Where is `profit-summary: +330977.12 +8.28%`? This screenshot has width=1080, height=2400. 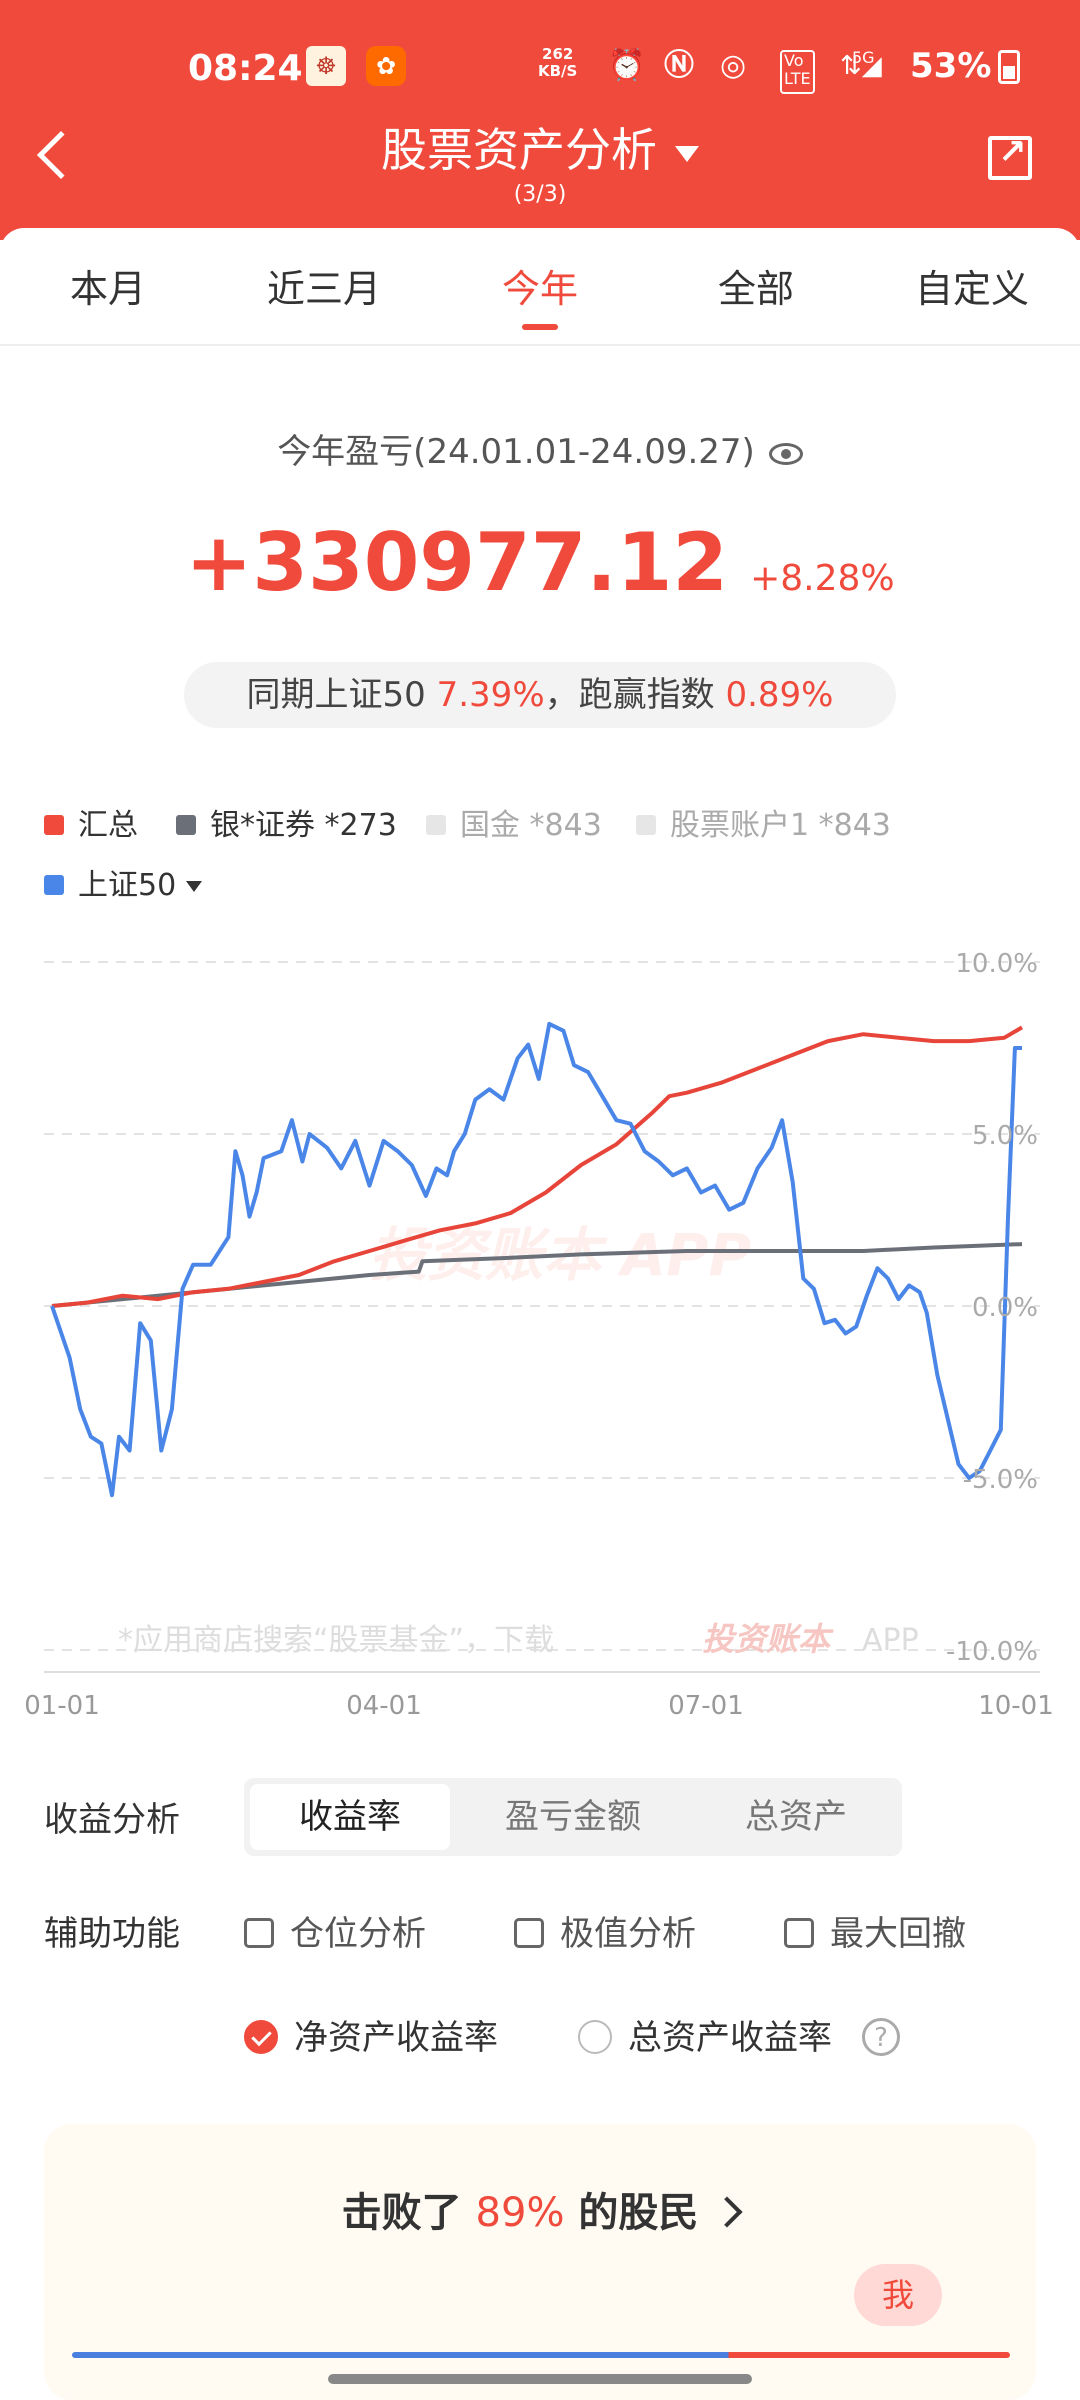 profit-summary: +330977.12 +8.28% is located at coordinates (540, 562).